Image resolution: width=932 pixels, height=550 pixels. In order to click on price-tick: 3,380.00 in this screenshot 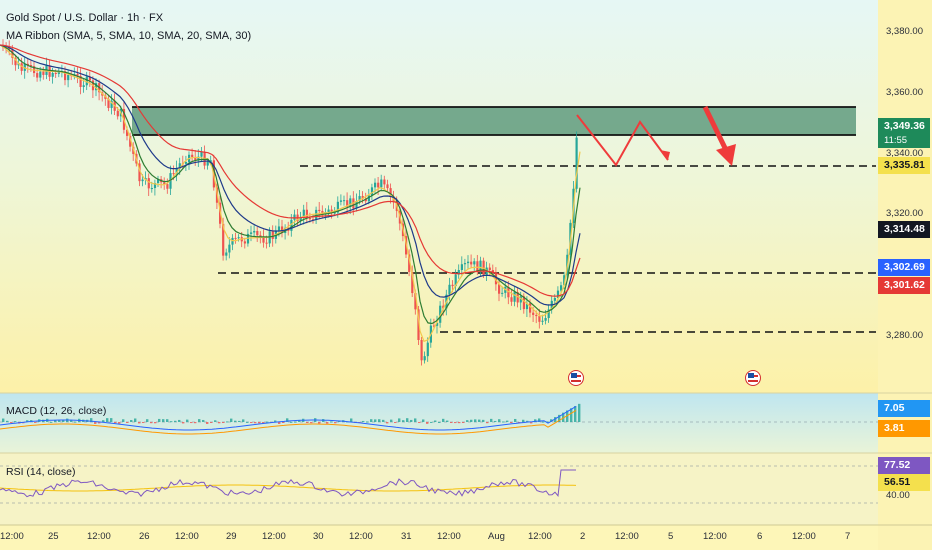, I will do `click(904, 31)`.